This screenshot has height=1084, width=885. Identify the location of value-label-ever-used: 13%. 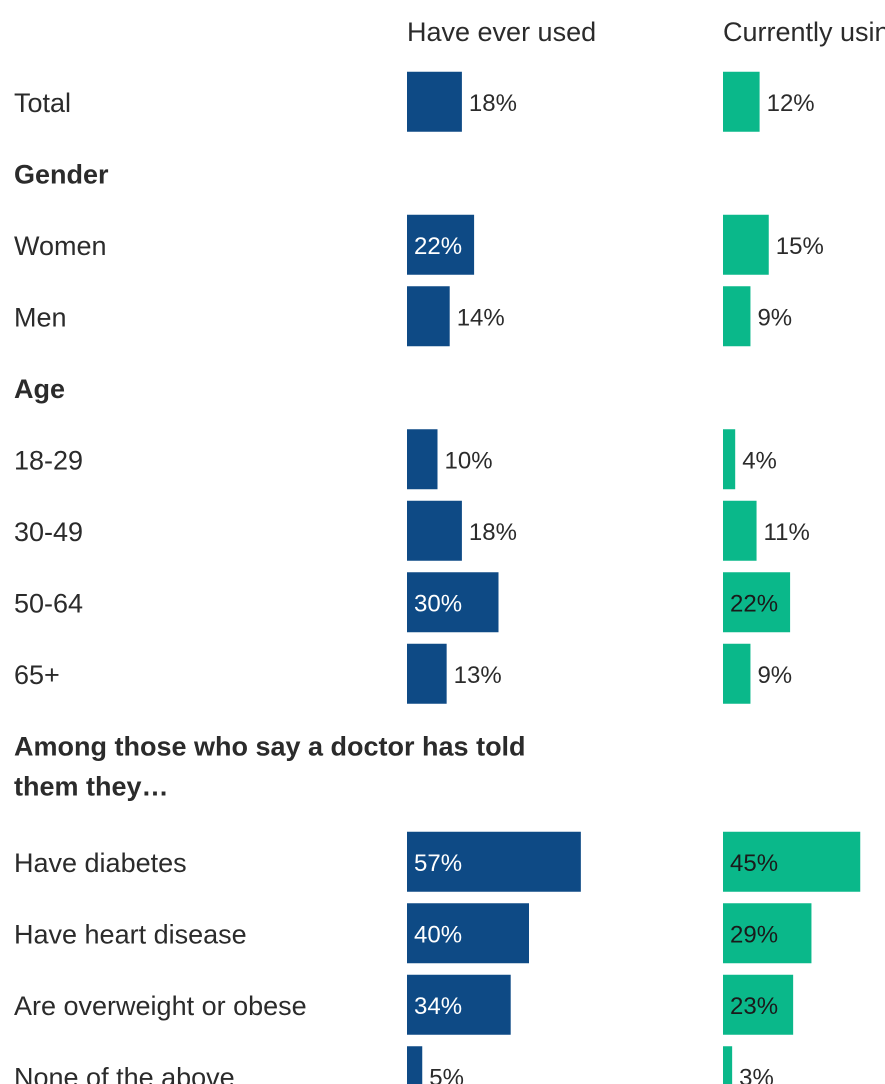
(478, 675).